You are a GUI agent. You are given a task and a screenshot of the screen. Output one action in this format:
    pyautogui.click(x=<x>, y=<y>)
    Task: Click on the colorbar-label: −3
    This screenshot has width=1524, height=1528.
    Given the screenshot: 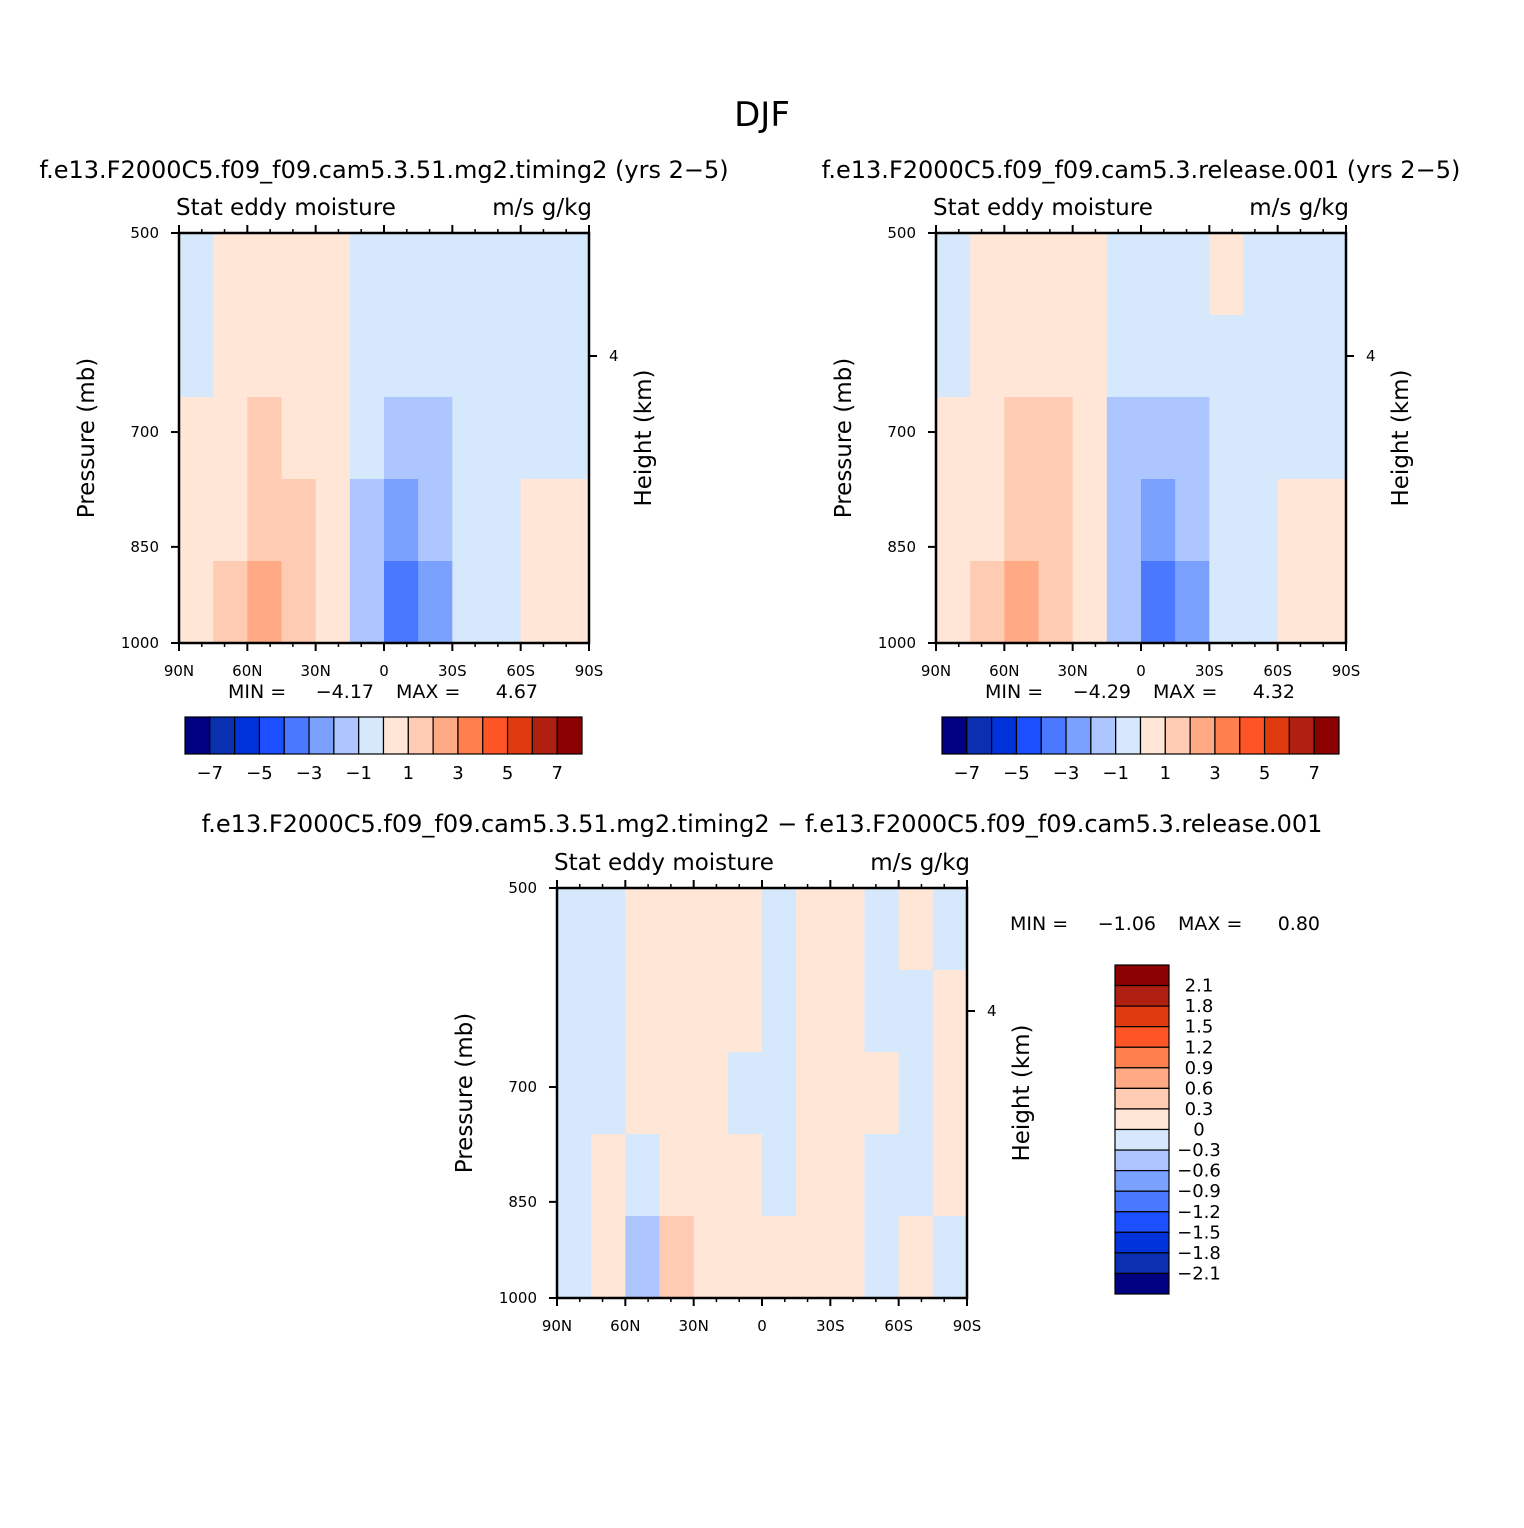 What is the action you would take?
    pyautogui.click(x=1066, y=773)
    